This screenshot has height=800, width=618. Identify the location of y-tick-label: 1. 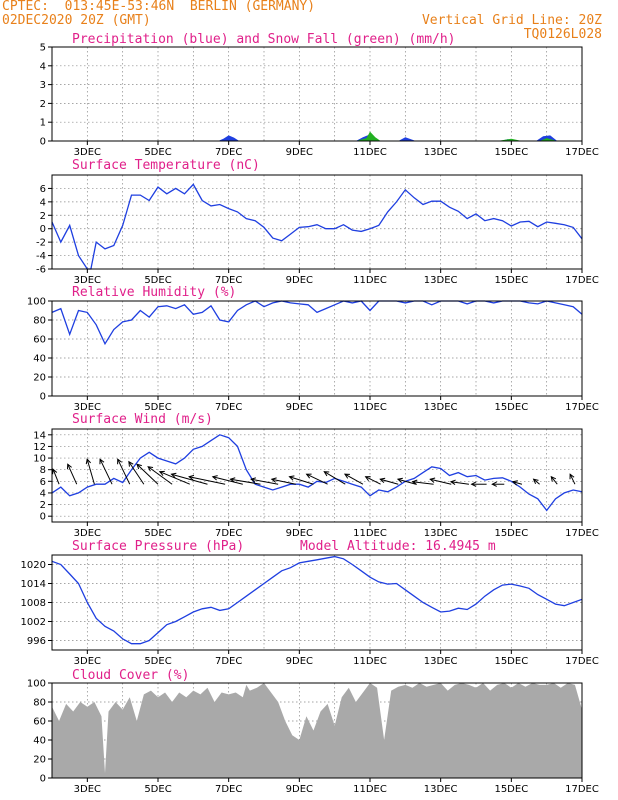
(43, 123).